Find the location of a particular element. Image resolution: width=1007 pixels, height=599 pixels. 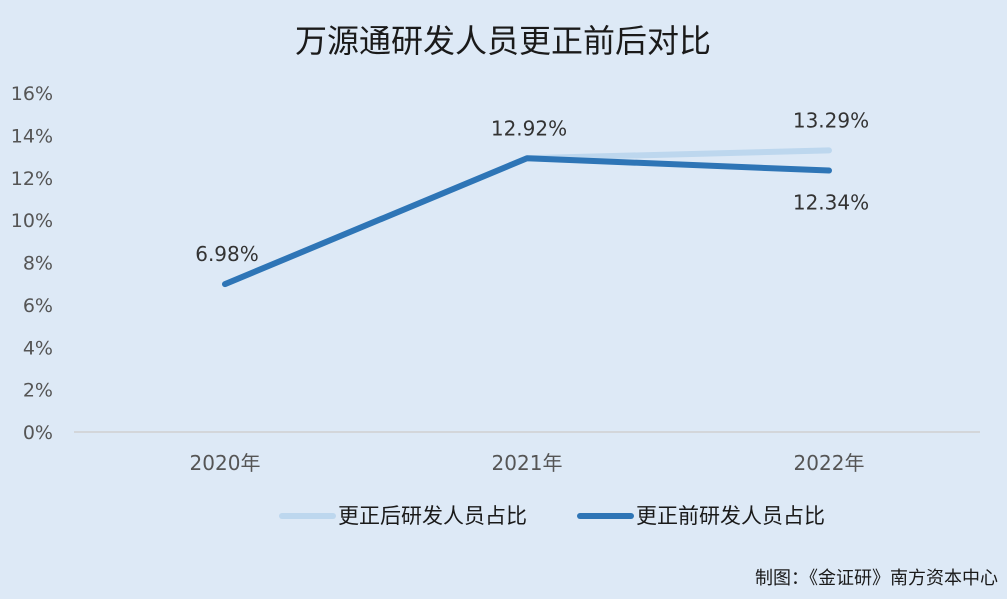

y-tick-label: 16% is located at coordinates (32, 94).